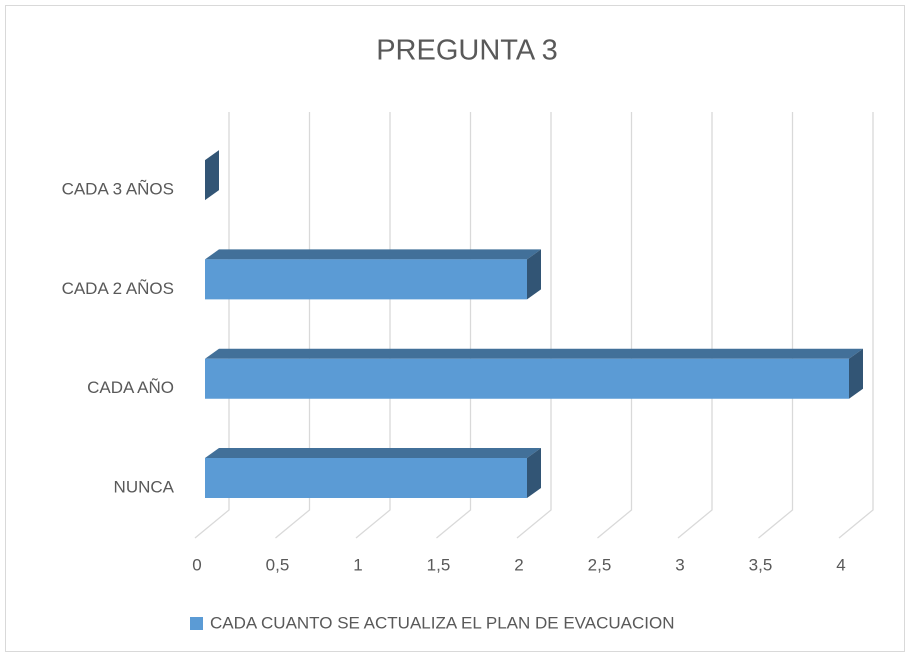 Image resolution: width=911 pixels, height=663 pixels. Describe the element at coordinates (196, 623) in the screenshot. I see `legend-swatch` at that location.